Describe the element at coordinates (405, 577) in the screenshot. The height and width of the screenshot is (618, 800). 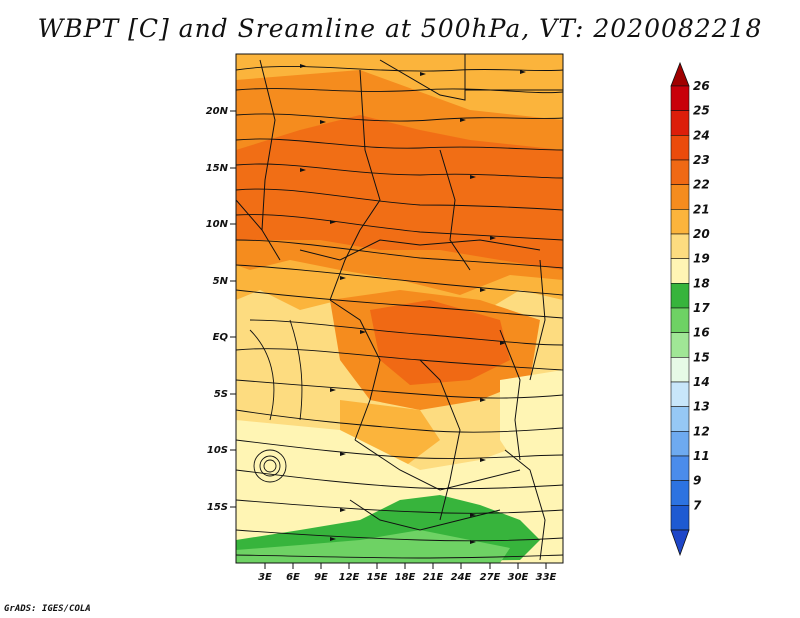
I see `lon-label-18e: 18E` at that location.